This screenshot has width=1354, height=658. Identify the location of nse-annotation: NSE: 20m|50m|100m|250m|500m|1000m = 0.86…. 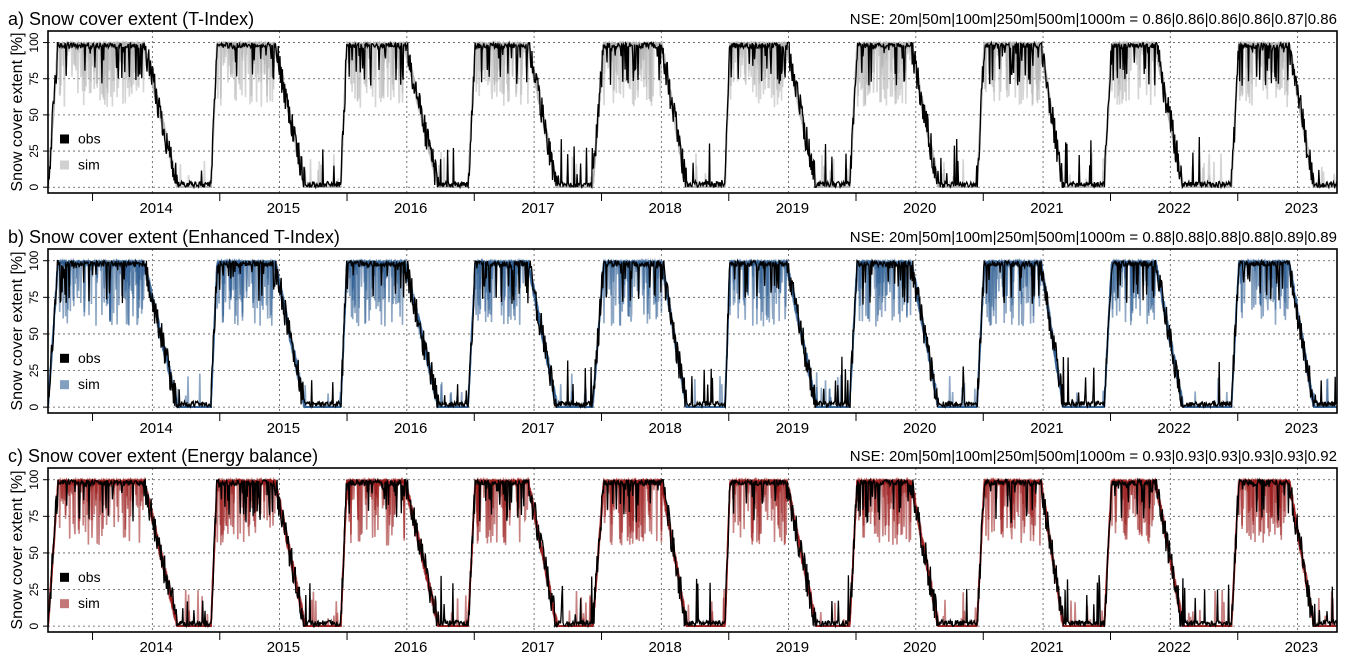
(1093, 19).